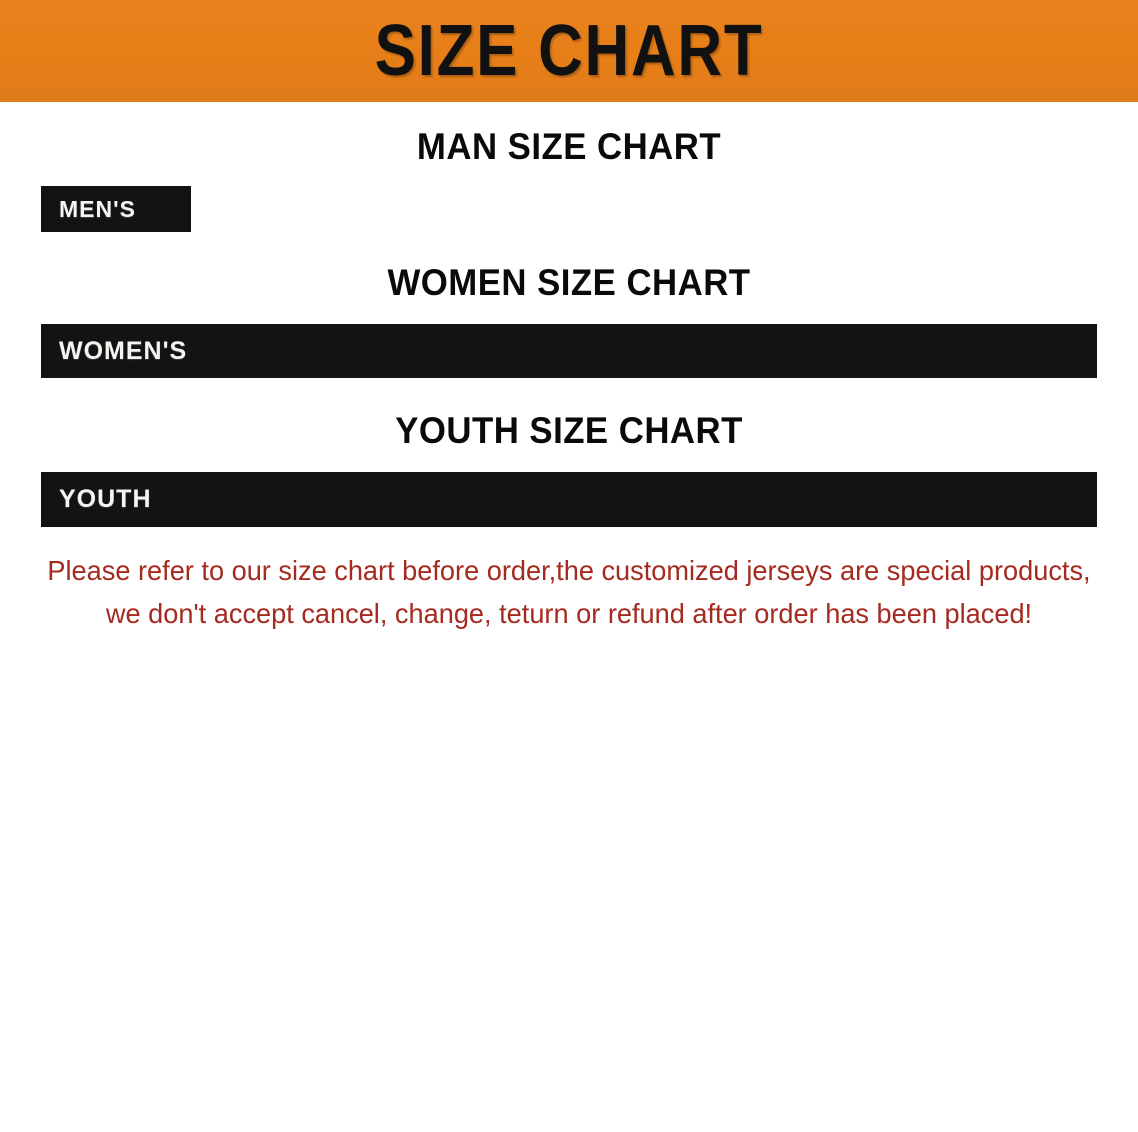 Image resolution: width=1138 pixels, height=1132 pixels. I want to click on youth-corner-label: YOUTH, so click(569, 499).